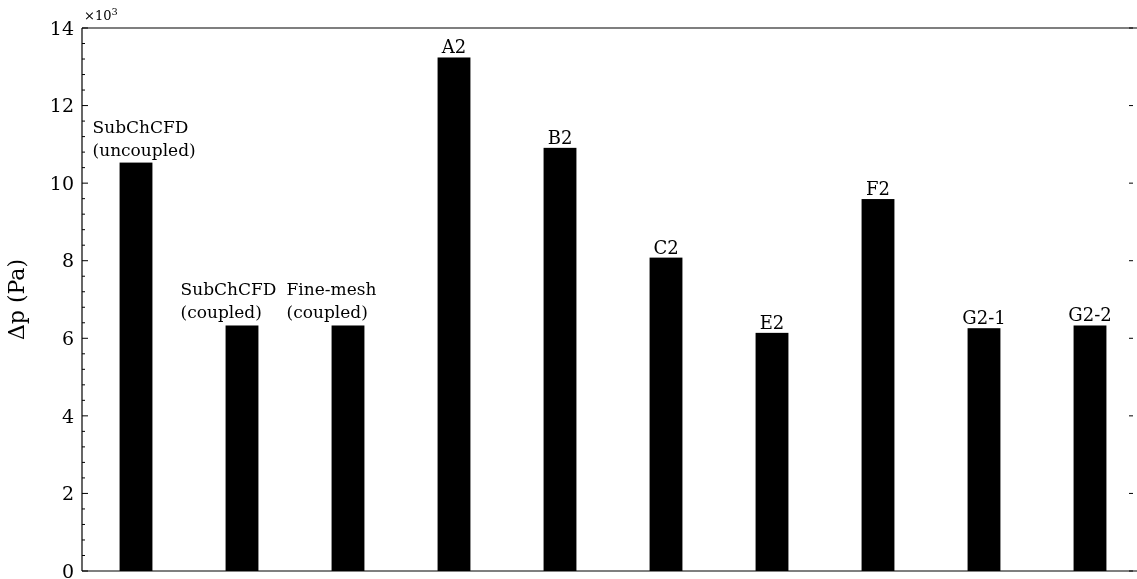 The height and width of the screenshot is (579, 1137). Describe the element at coordinates (453, 47) in the screenshot. I see `x-tick-label: A2` at that location.